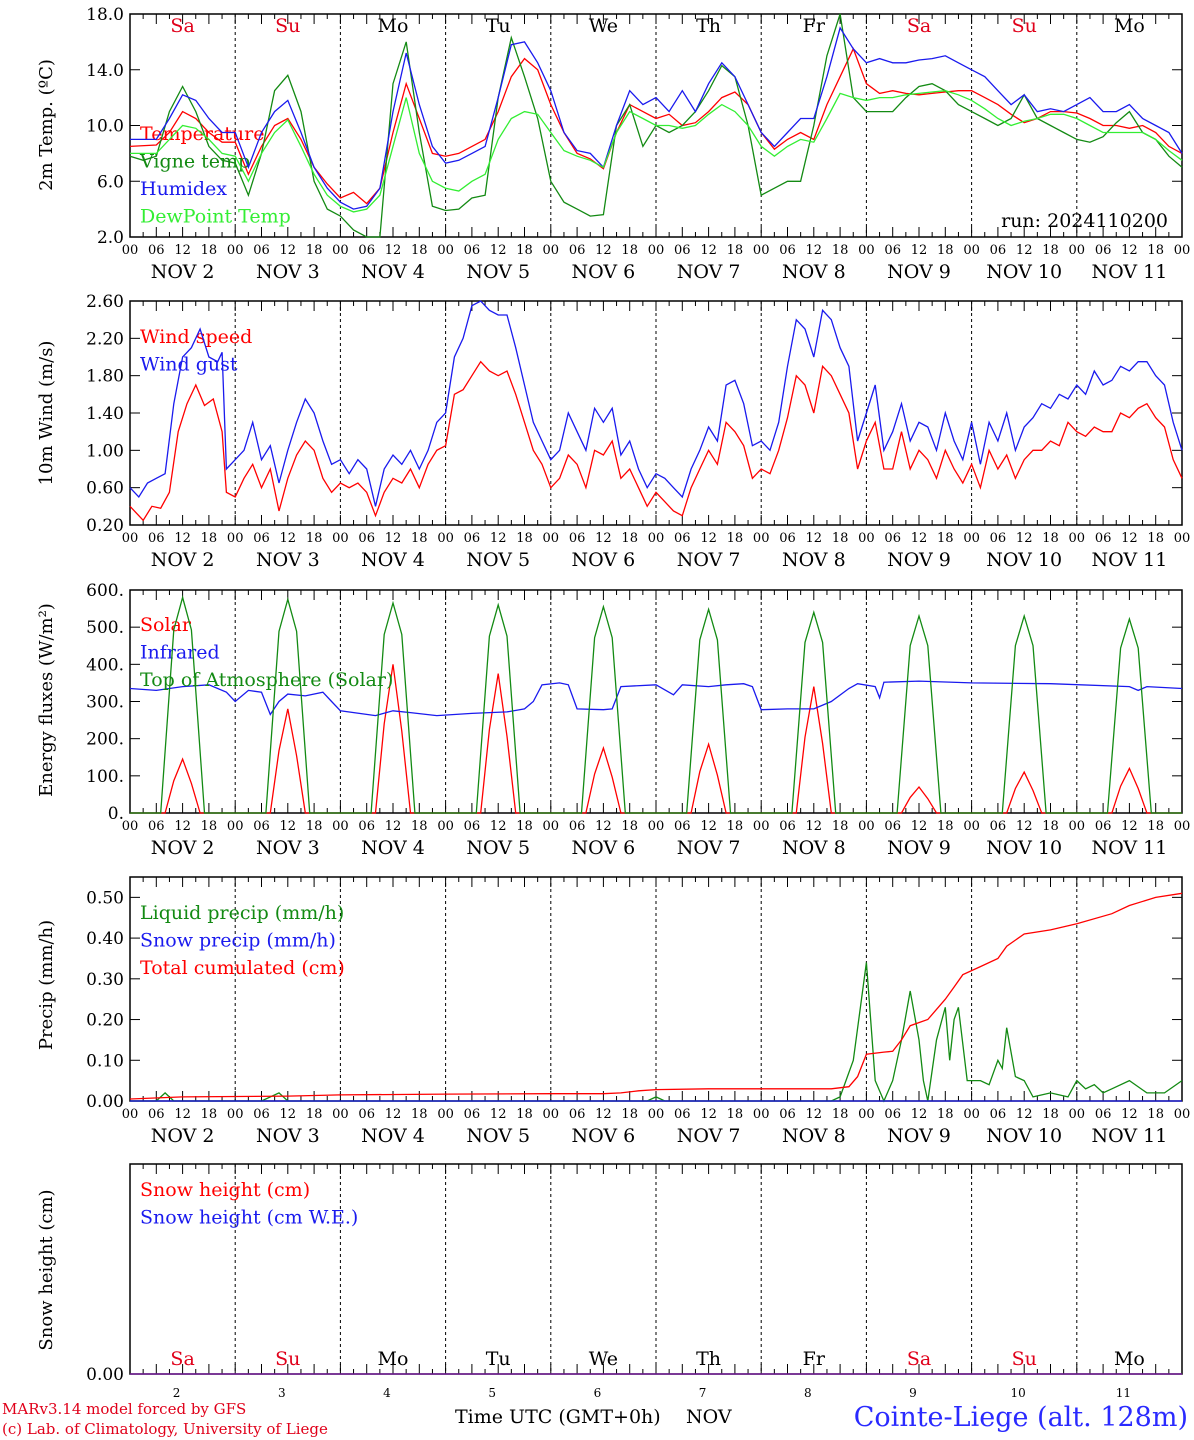 The width and height of the screenshot is (1194, 1440). What do you see at coordinates (105, 591) in the screenshot?
I see `y-tick-label: 600.` at bounding box center [105, 591].